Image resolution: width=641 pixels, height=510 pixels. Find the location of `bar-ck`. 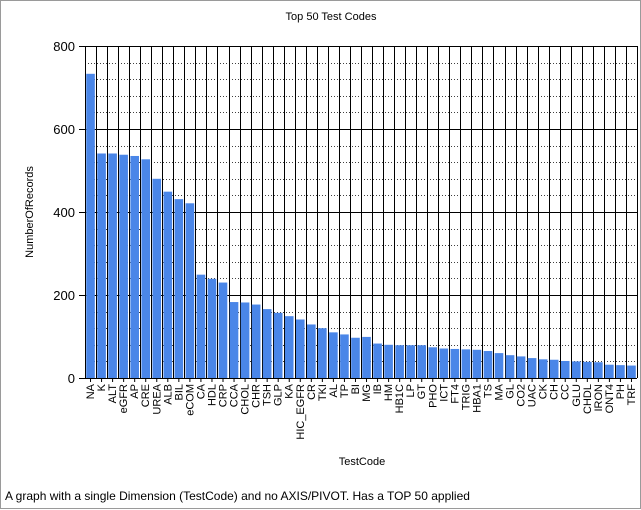

bar-ck is located at coordinates (543, 368).